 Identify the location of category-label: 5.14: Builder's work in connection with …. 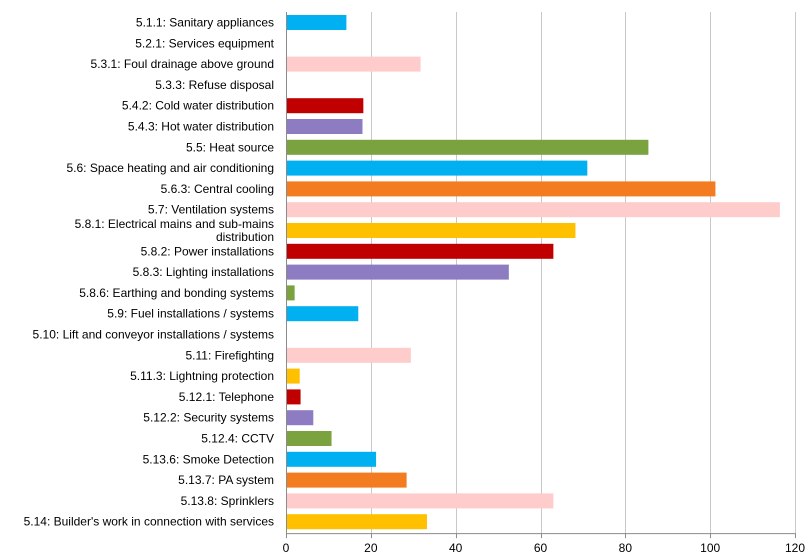
(149, 522).